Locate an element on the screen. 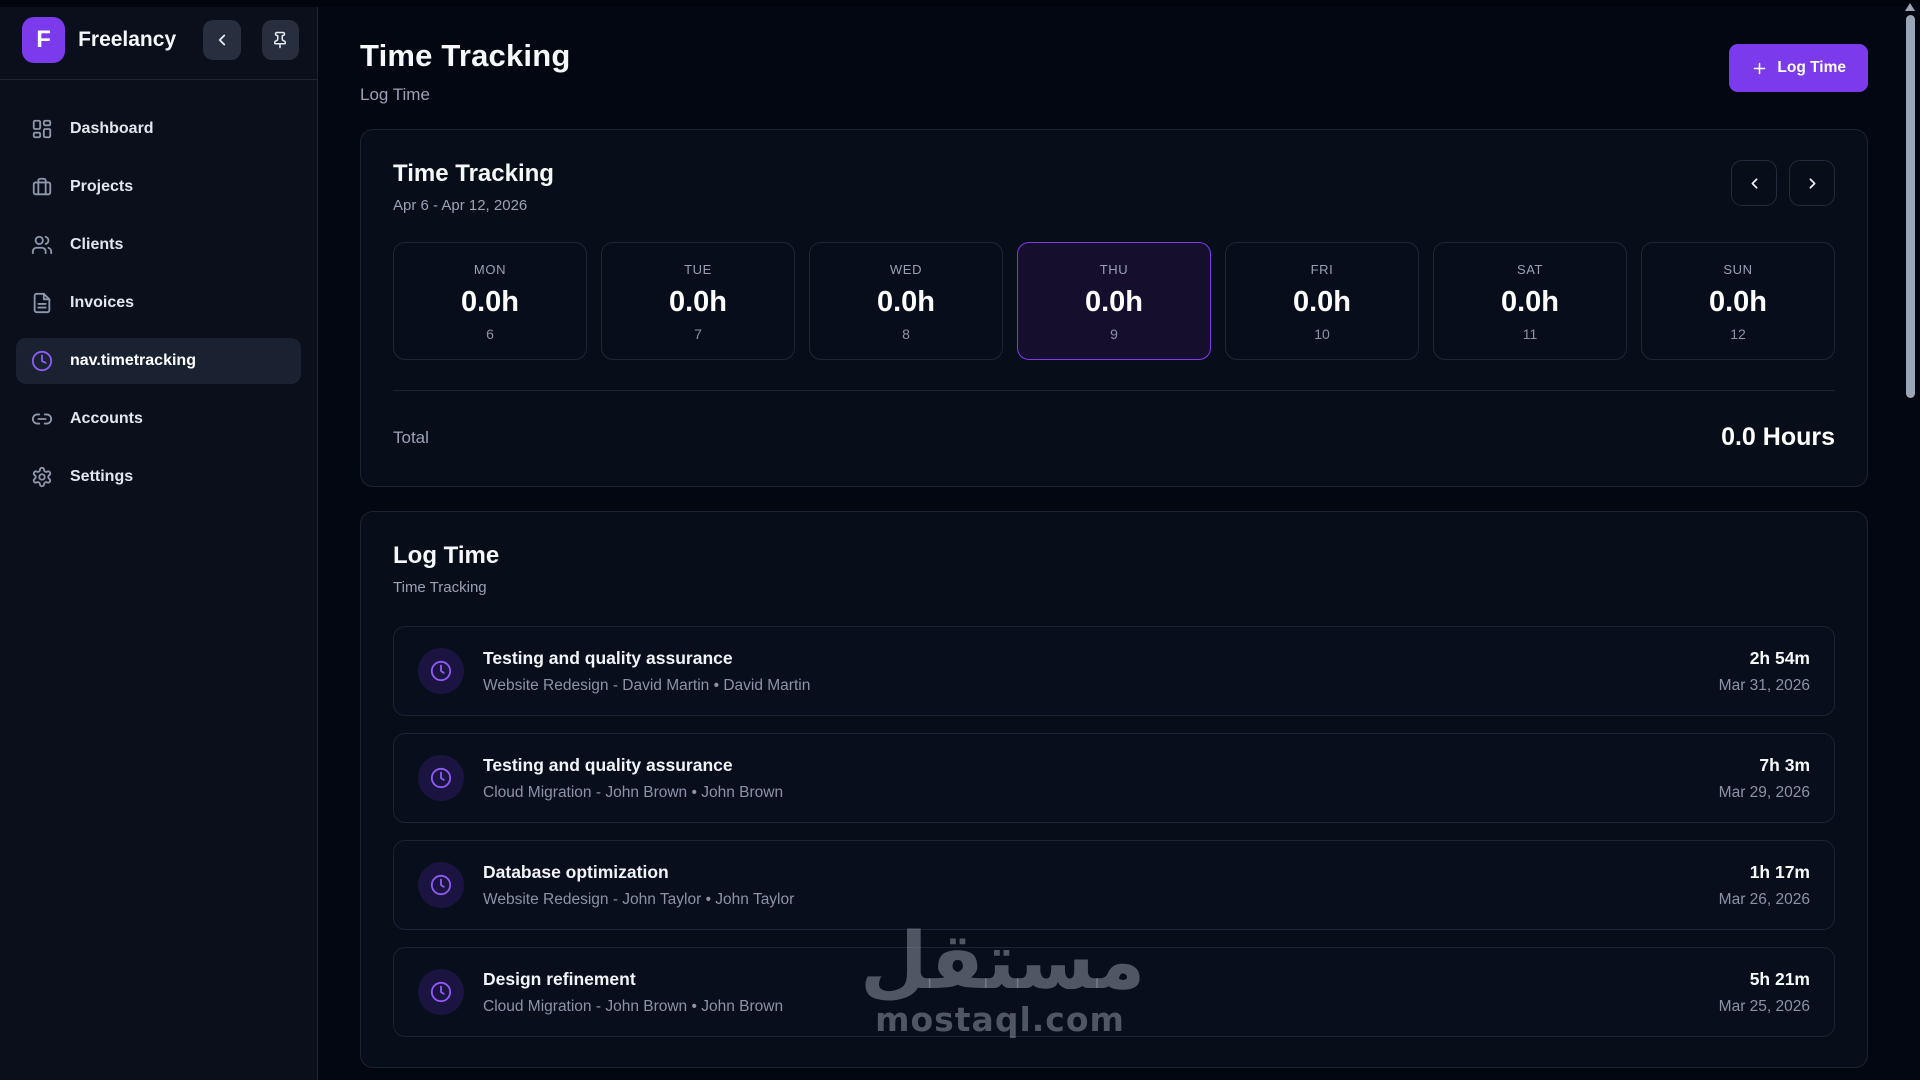 This screenshot has height=1080, width=1920. day-name: MON is located at coordinates (490, 269).